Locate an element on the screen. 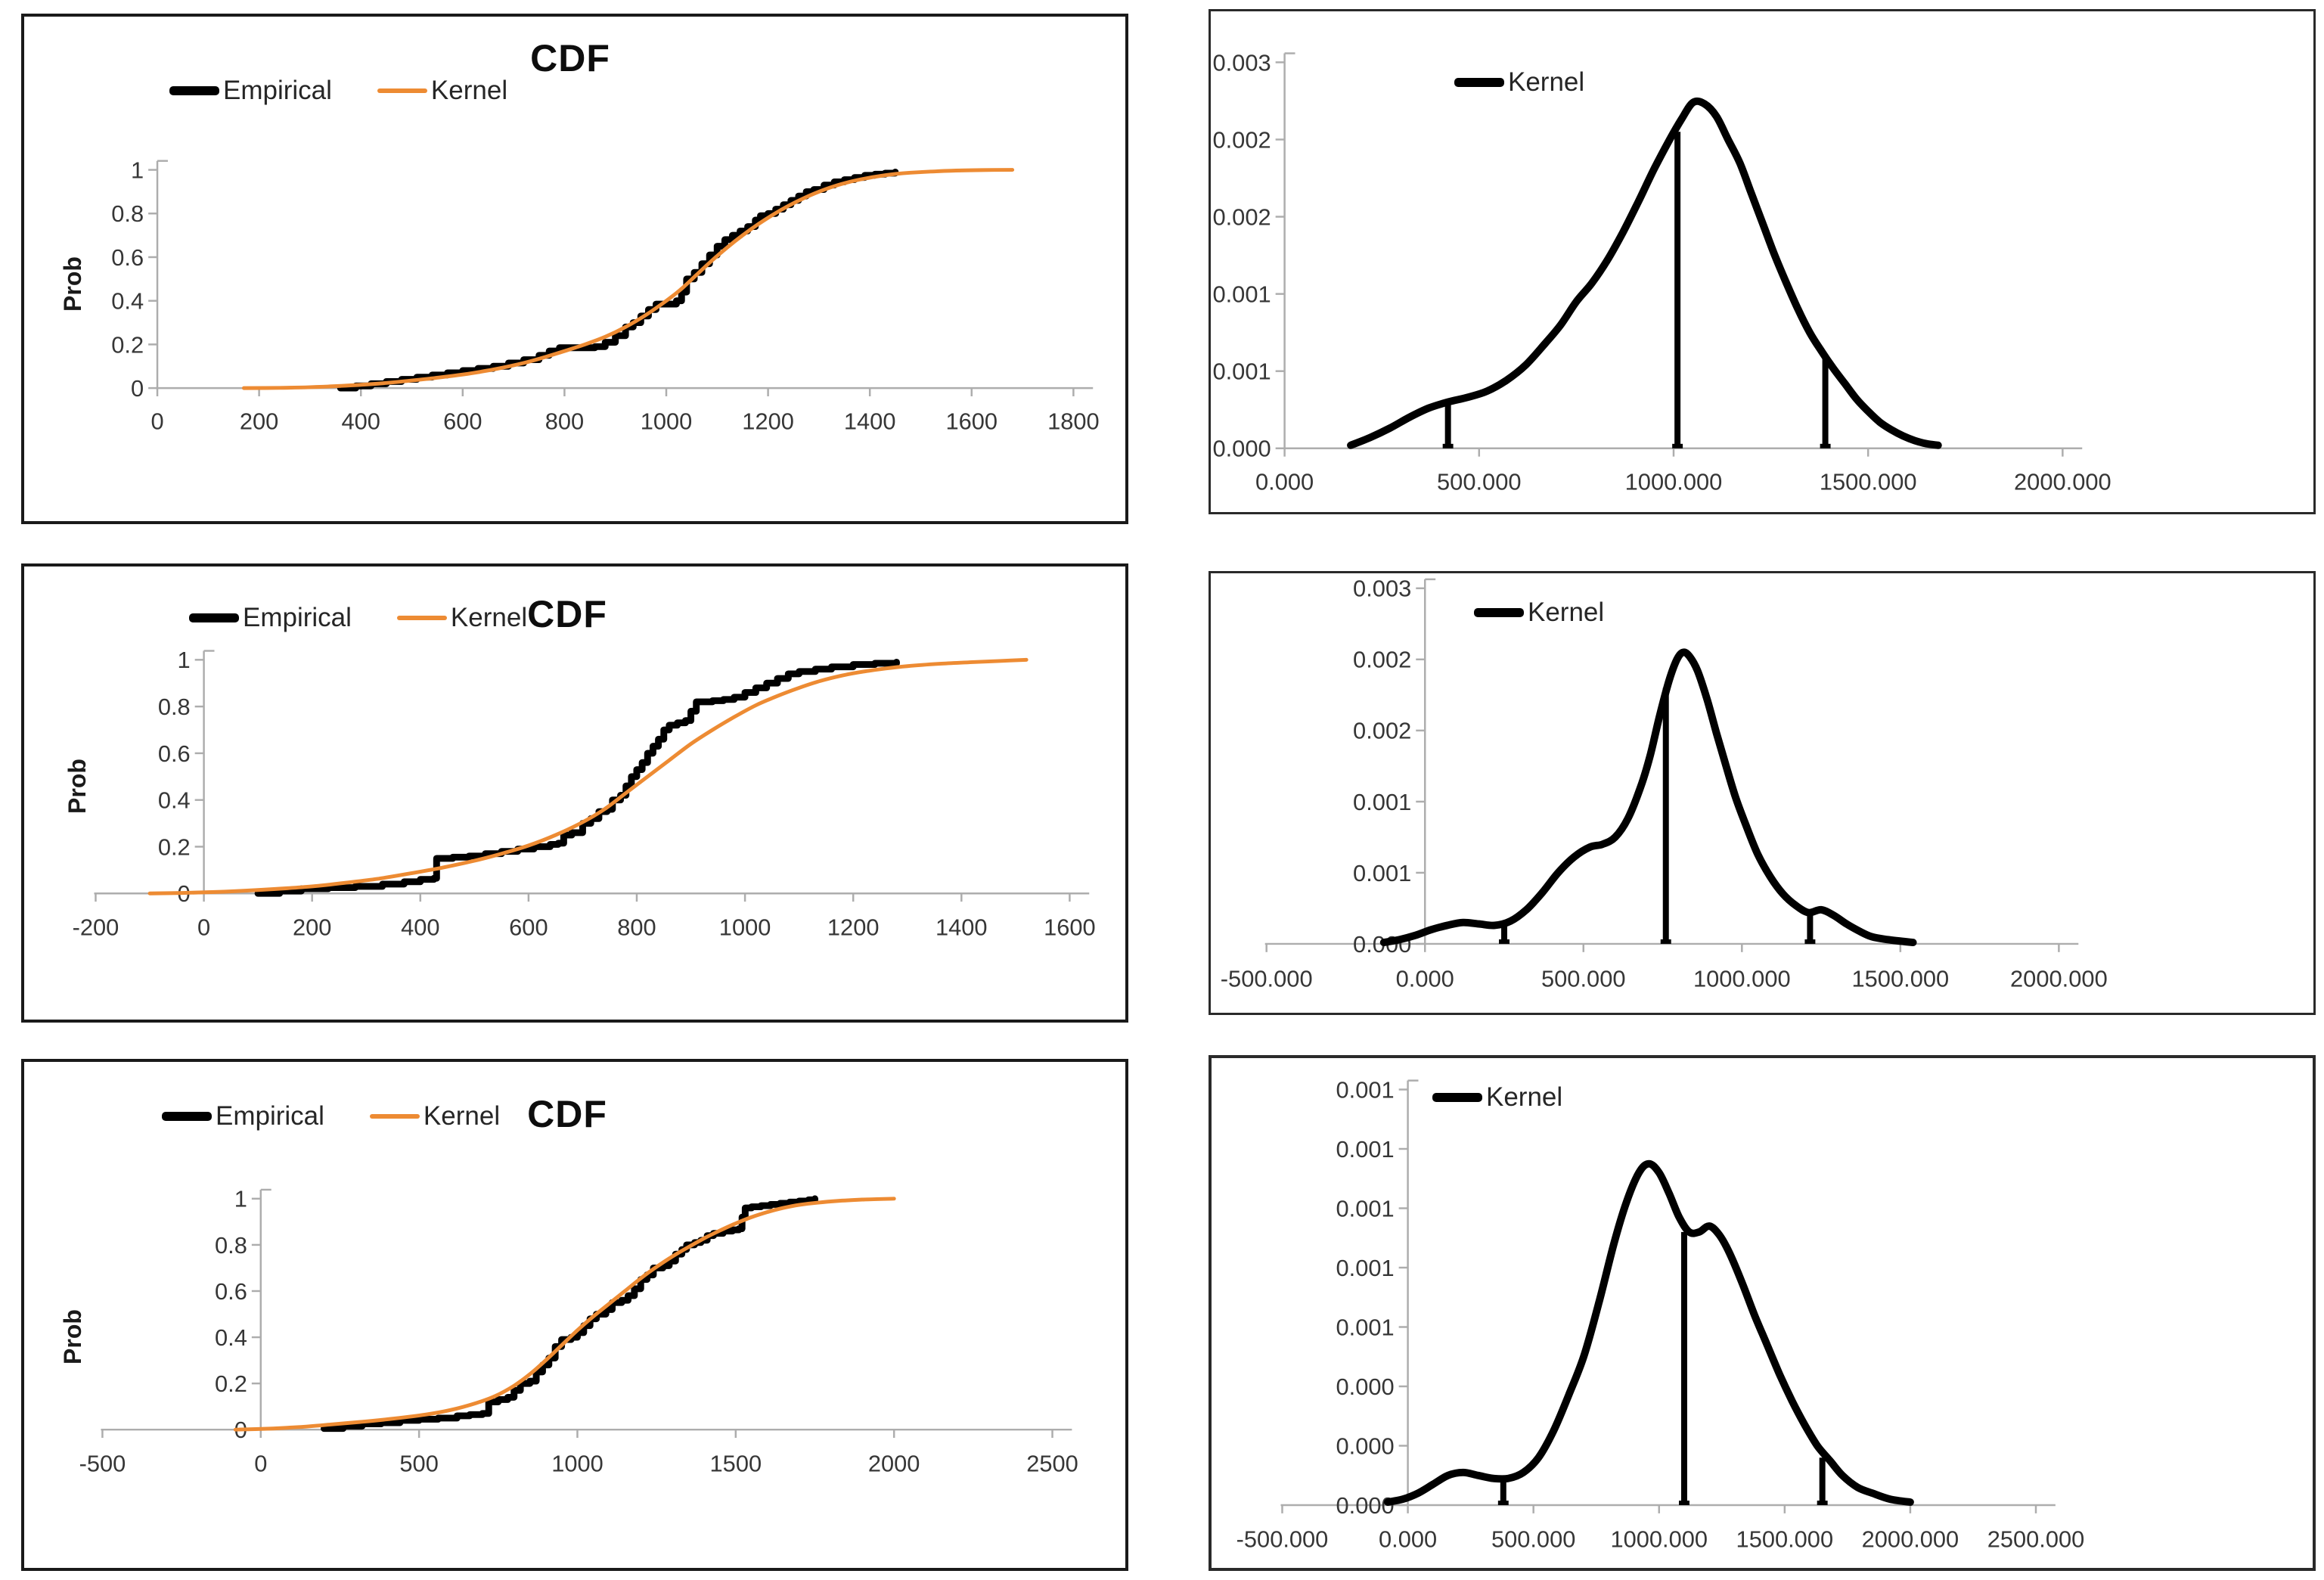 Image resolution: width=2324 pixels, height=1580 pixels. x-tick-label: 1400 is located at coordinates (961, 927).